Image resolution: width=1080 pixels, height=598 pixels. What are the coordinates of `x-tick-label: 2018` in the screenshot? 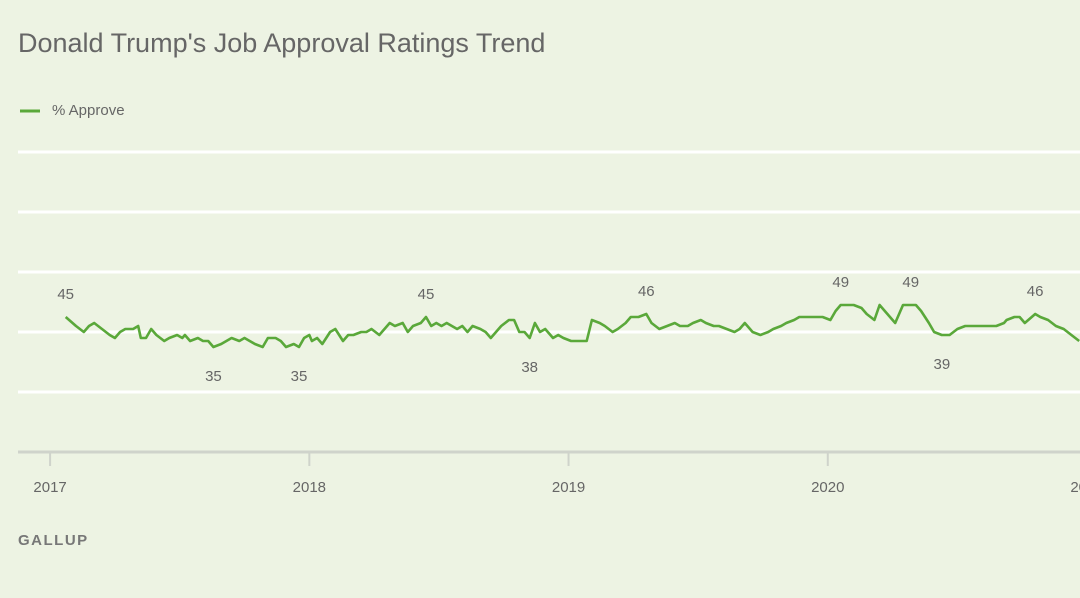 It's located at (309, 487).